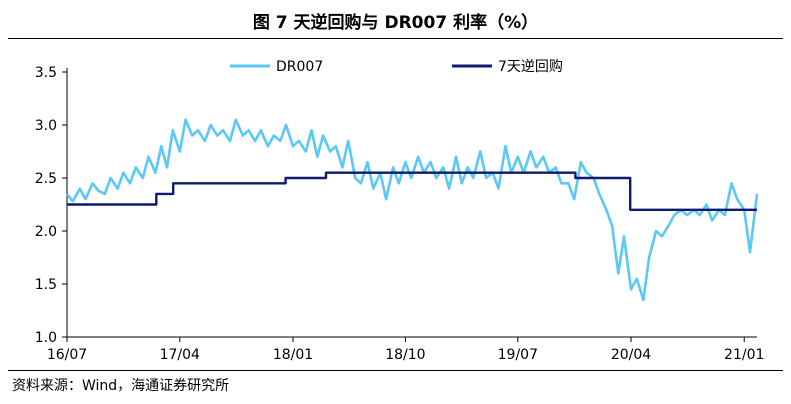 The height and width of the screenshot is (404, 791). I want to click on x-tick-label: 18/10, so click(405, 355).